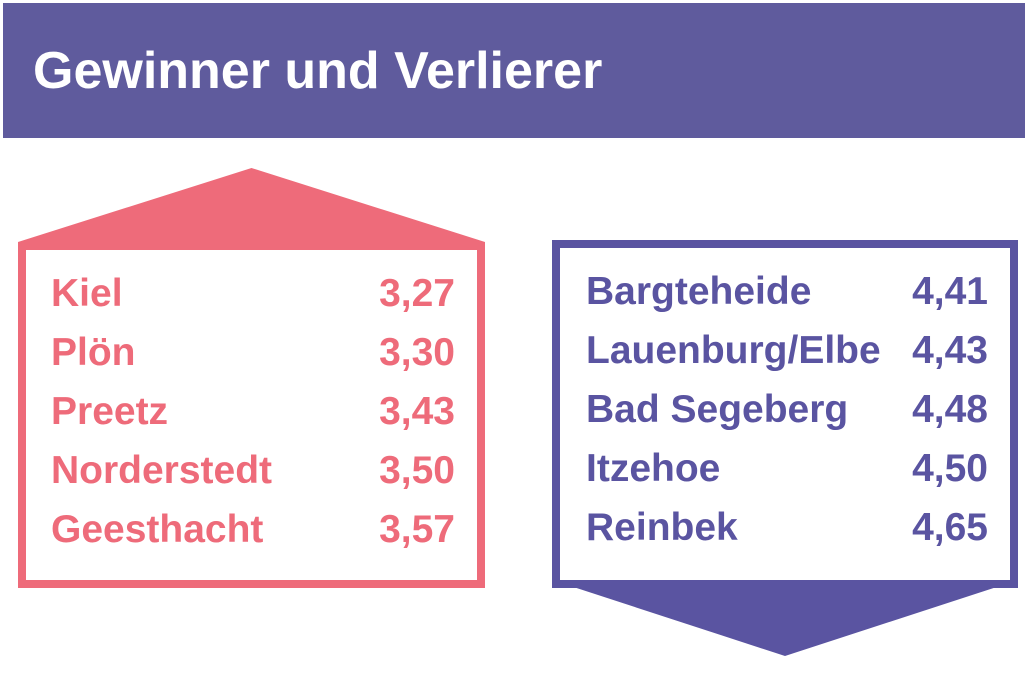 The width and height of the screenshot is (1027, 684). What do you see at coordinates (253, 411) in the screenshot?
I see `table-row: Preetz 3,43` at bounding box center [253, 411].